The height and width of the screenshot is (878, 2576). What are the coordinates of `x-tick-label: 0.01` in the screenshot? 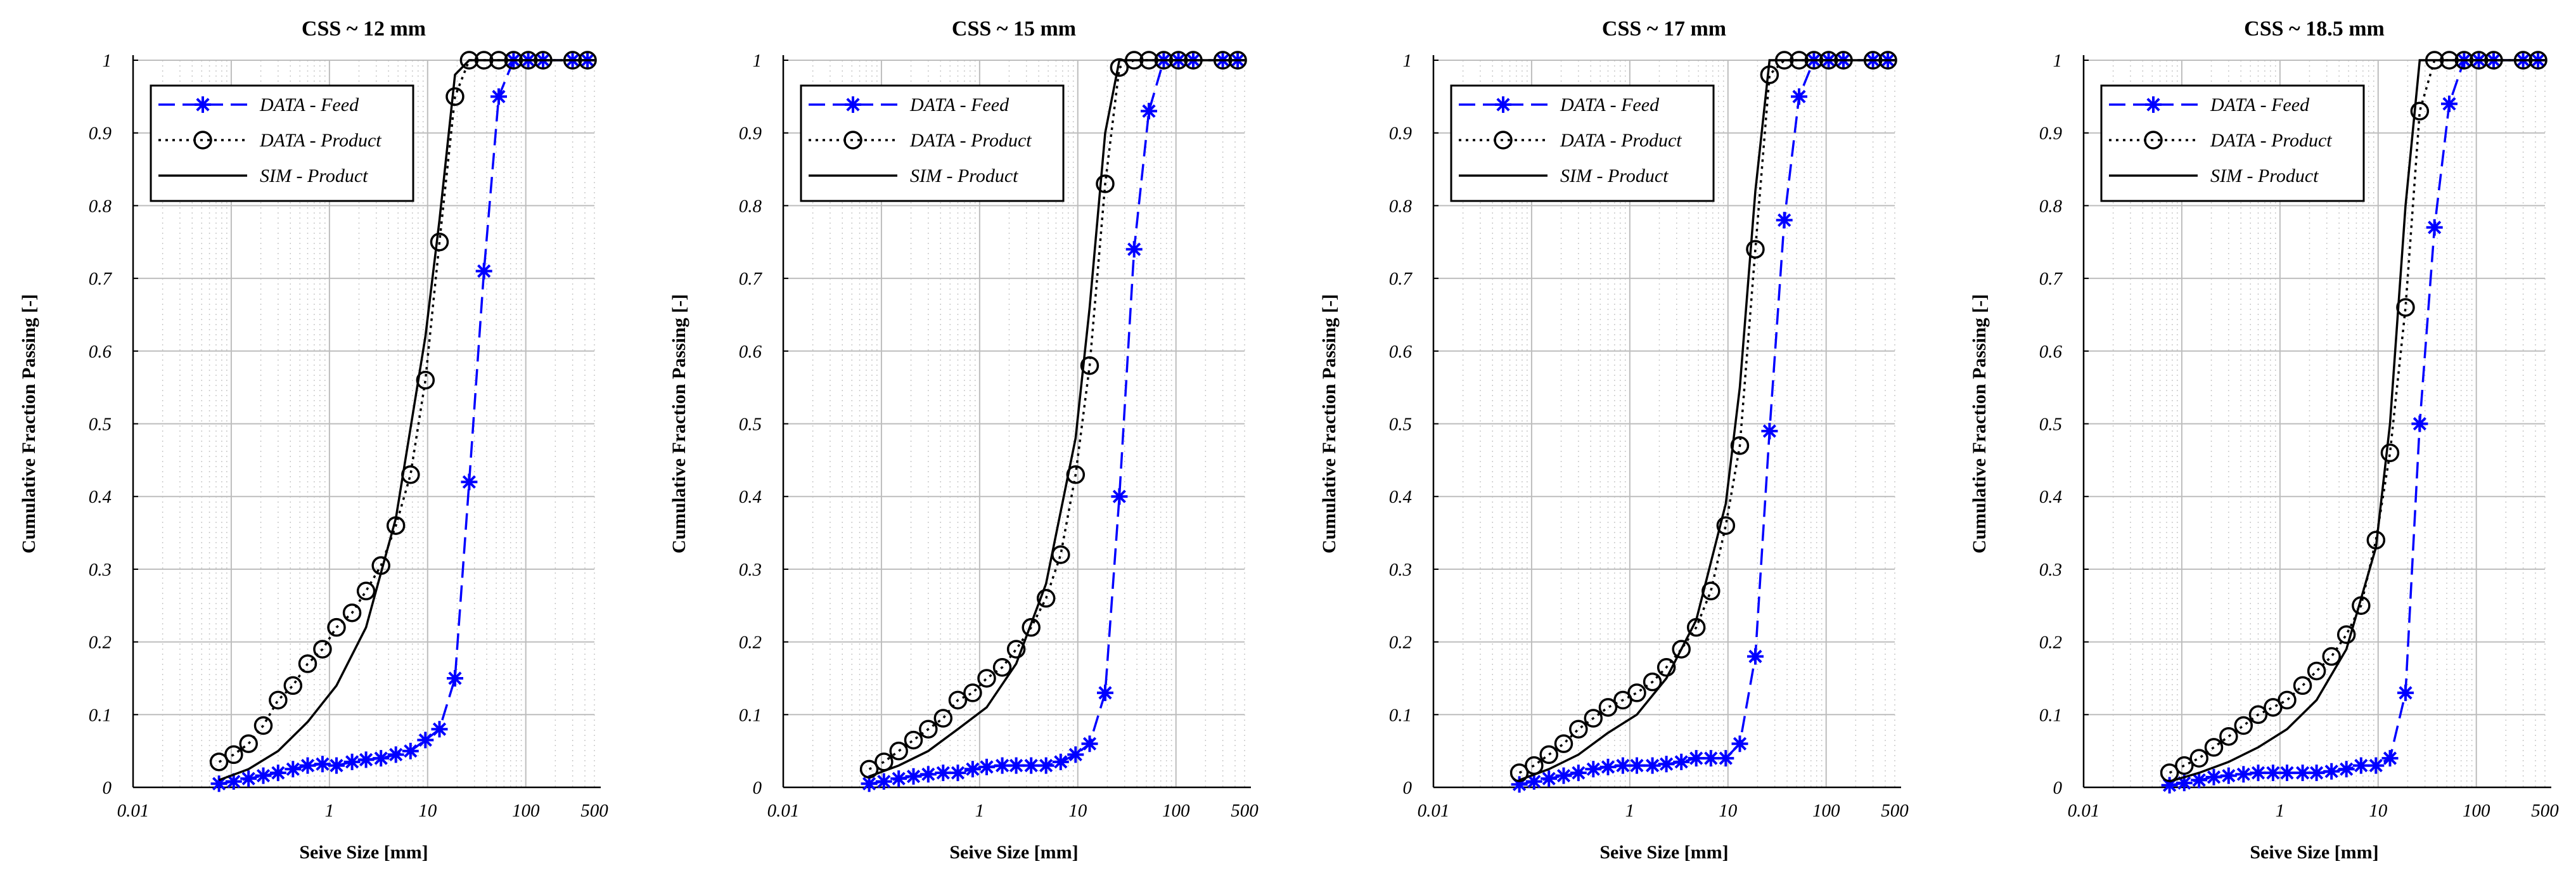 It's located at (783, 811).